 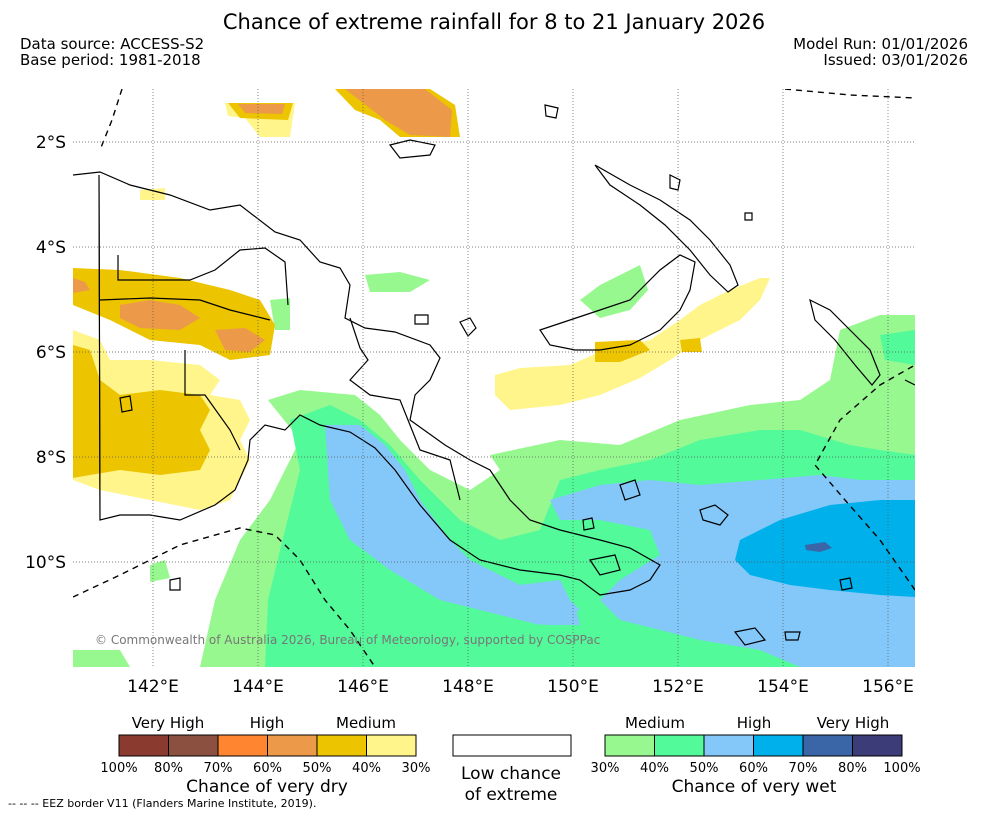 I want to click on wet-ticks: 30% 40% 50% 60% 70% 80% 100%, so click(x=756, y=768).